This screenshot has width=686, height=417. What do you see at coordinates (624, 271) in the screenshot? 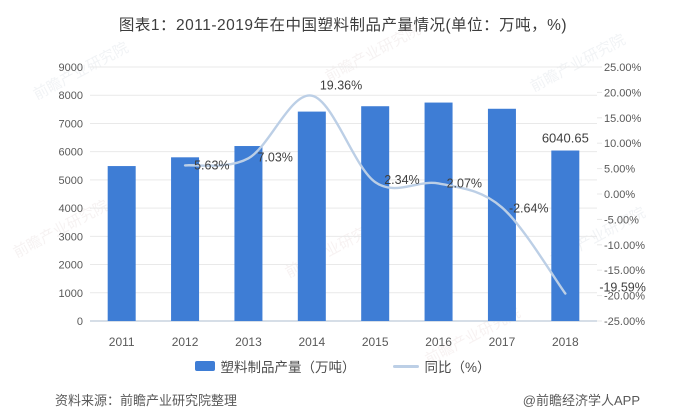
I see `right-axis-label: -15.00%` at bounding box center [624, 271].